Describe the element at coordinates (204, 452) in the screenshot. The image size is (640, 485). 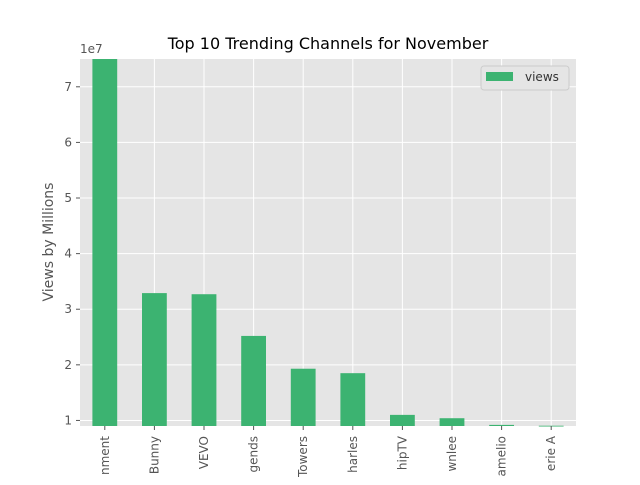
I see `x-tick-label: VEVO` at that location.